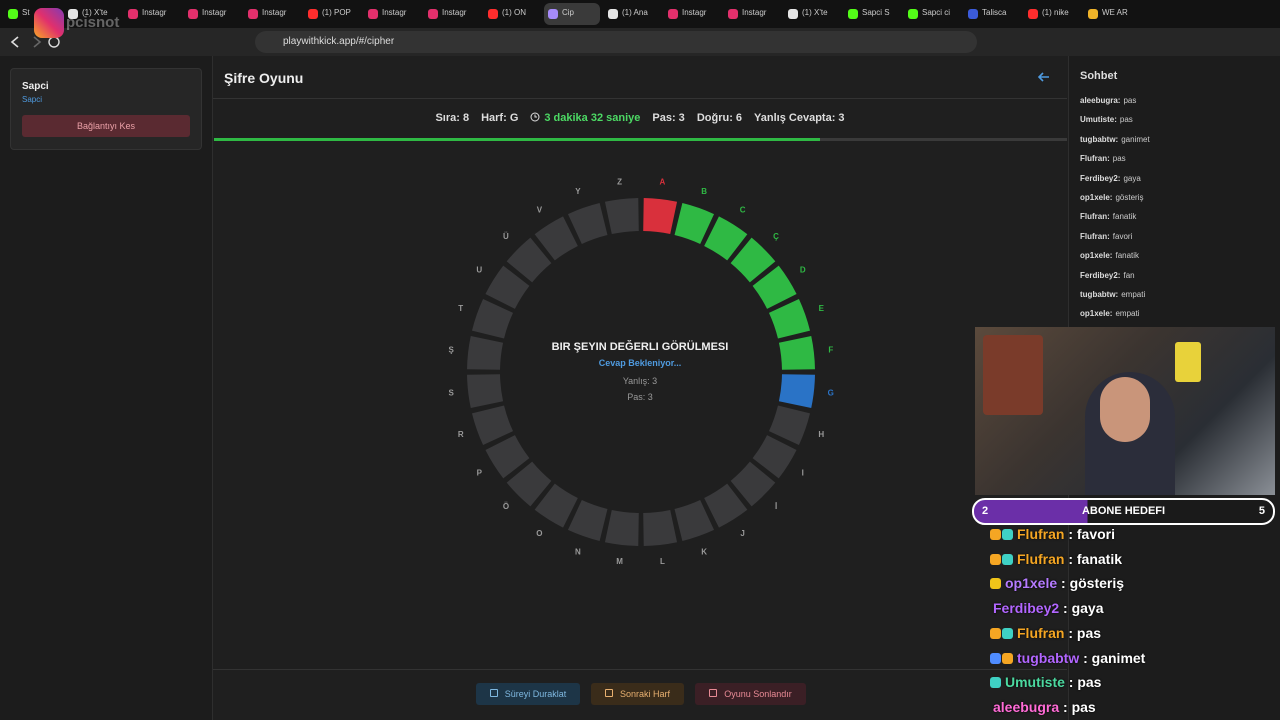 Image resolution: width=1280 pixels, height=720 pixels. I want to click on tab: Cip, so click(572, 14).